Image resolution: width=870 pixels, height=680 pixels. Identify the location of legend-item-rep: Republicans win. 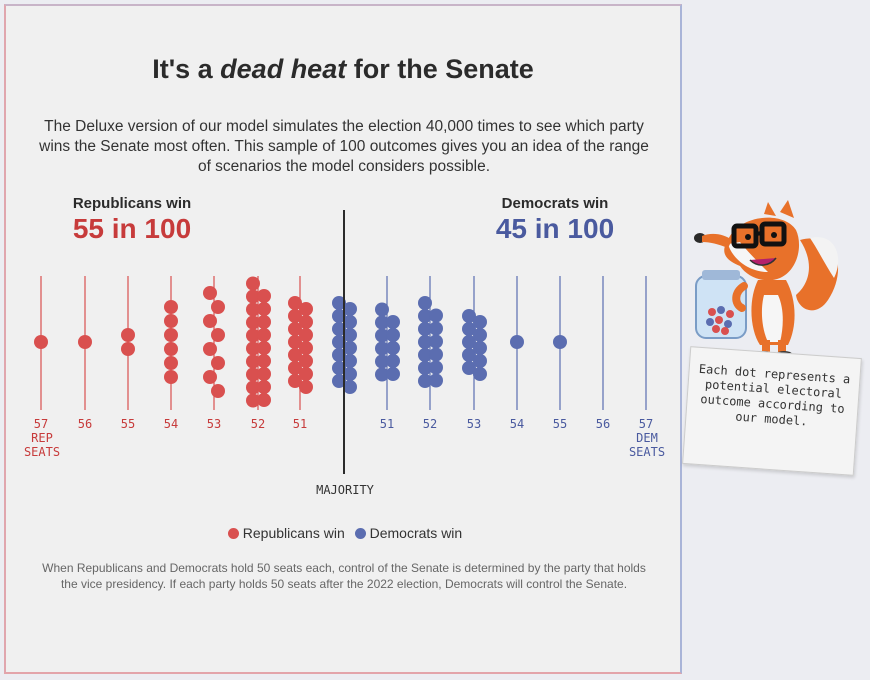
(286, 533).